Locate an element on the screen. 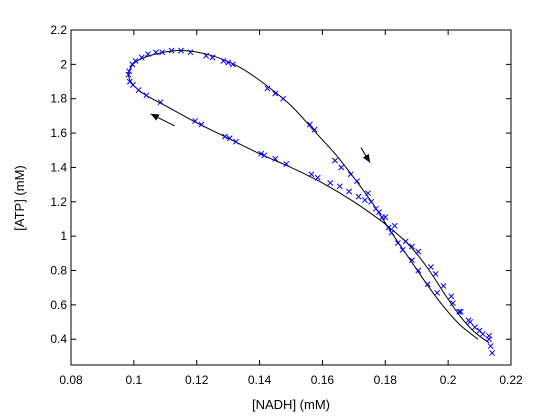  y-tick-label: 1.8 is located at coordinates (58, 99).